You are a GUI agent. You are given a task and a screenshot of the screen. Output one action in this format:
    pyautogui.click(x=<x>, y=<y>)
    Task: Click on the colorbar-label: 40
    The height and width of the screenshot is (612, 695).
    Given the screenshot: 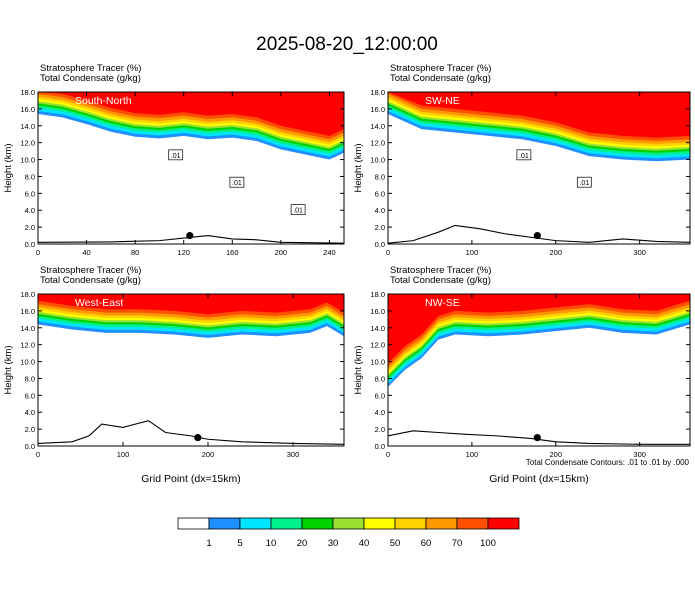 What is the action you would take?
    pyautogui.click(x=364, y=543)
    